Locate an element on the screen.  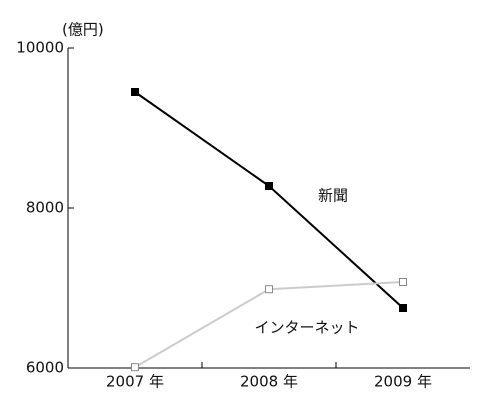
x-tick-label: 2009 年 is located at coordinates (403, 382).